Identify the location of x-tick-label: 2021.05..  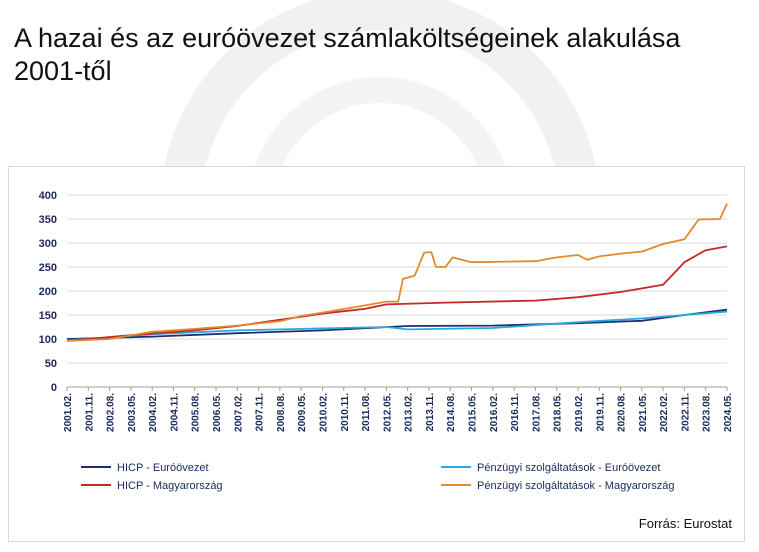
(643, 412).